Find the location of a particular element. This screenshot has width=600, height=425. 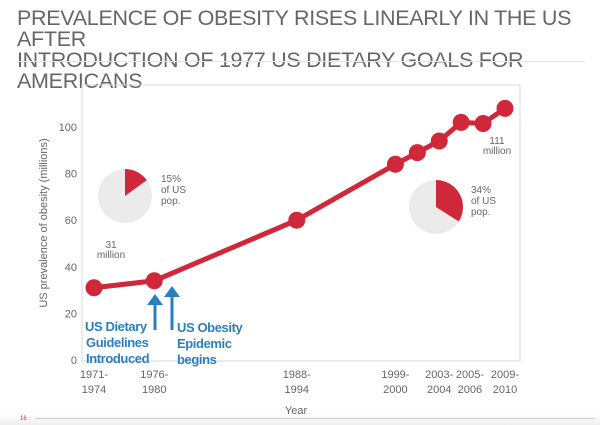

epidemic-label-2: Epidemic is located at coordinates (204, 343).